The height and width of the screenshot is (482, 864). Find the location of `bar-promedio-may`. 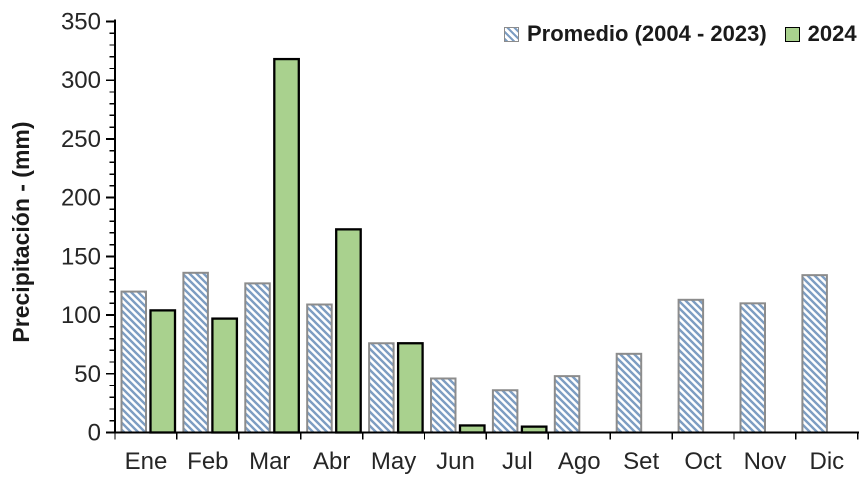

bar-promedio-may is located at coordinates (381, 388).